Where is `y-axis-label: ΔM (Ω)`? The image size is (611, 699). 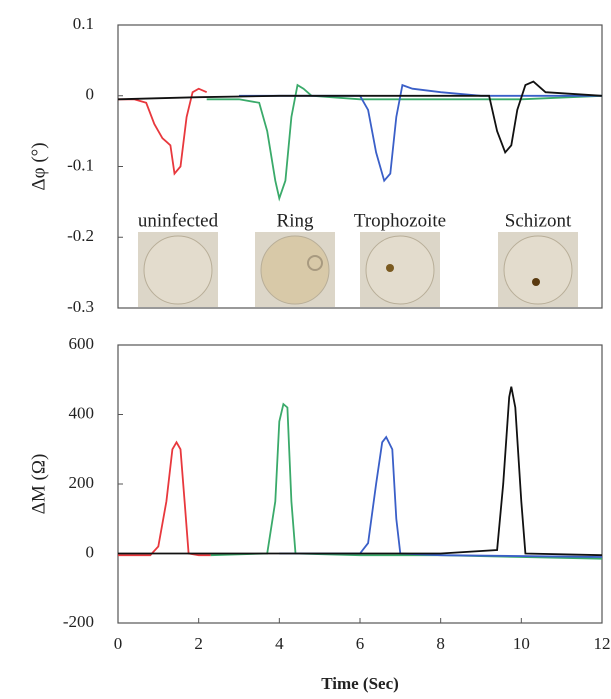
y-axis-label: ΔM (Ω) is located at coordinates (38, 484).